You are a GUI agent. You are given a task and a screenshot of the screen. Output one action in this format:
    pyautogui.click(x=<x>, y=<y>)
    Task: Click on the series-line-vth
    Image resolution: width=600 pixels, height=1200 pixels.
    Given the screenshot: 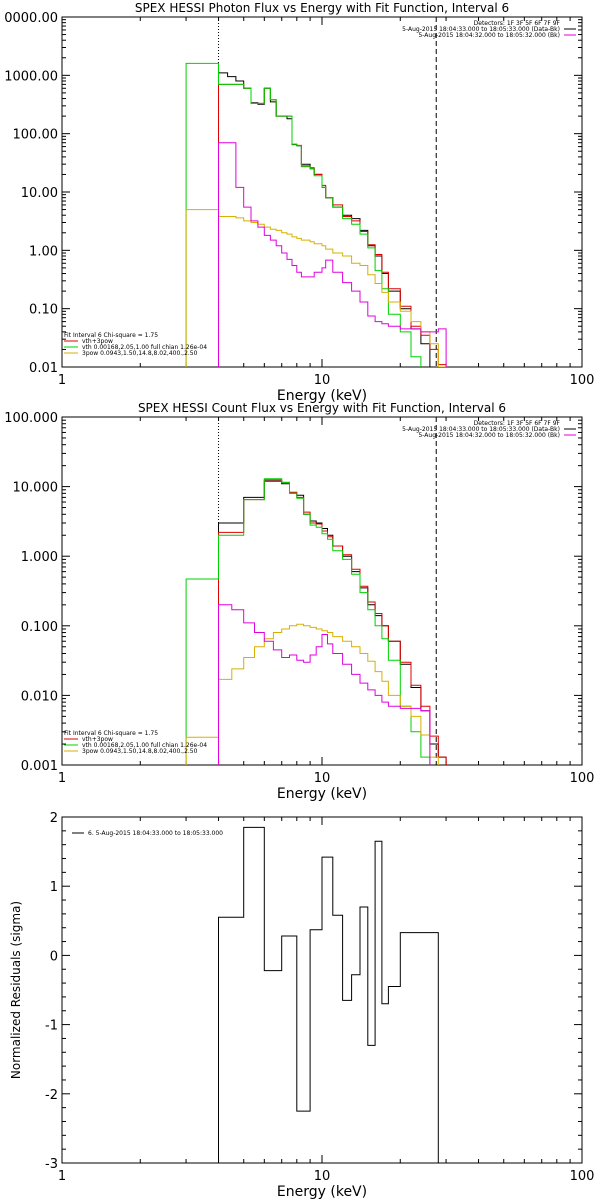 What is the action you would take?
    pyautogui.click(x=303, y=214)
    